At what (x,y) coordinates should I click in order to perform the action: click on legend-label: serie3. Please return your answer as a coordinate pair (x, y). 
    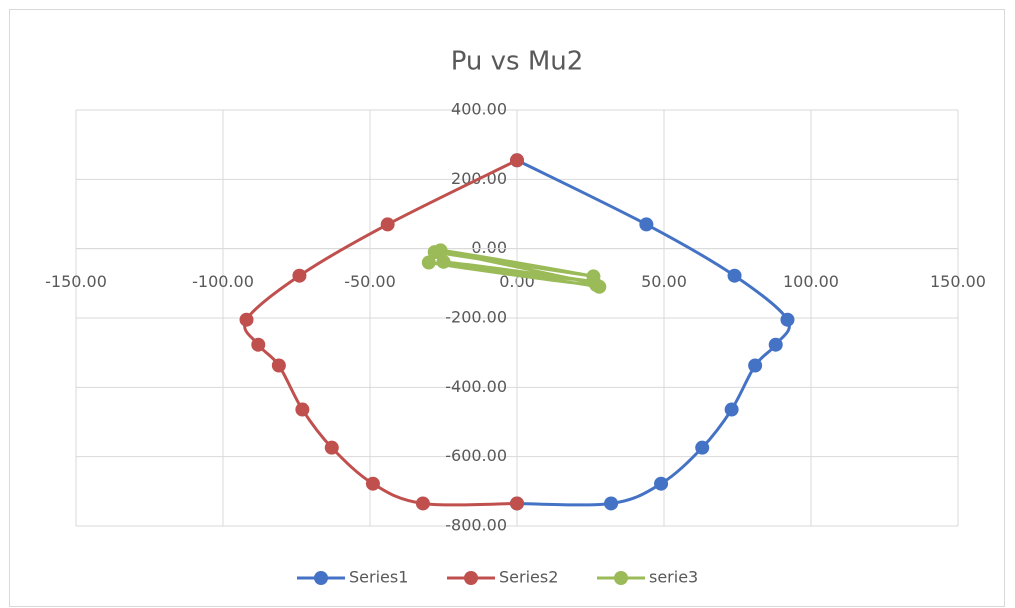
    Looking at the image, I should click on (673, 577).